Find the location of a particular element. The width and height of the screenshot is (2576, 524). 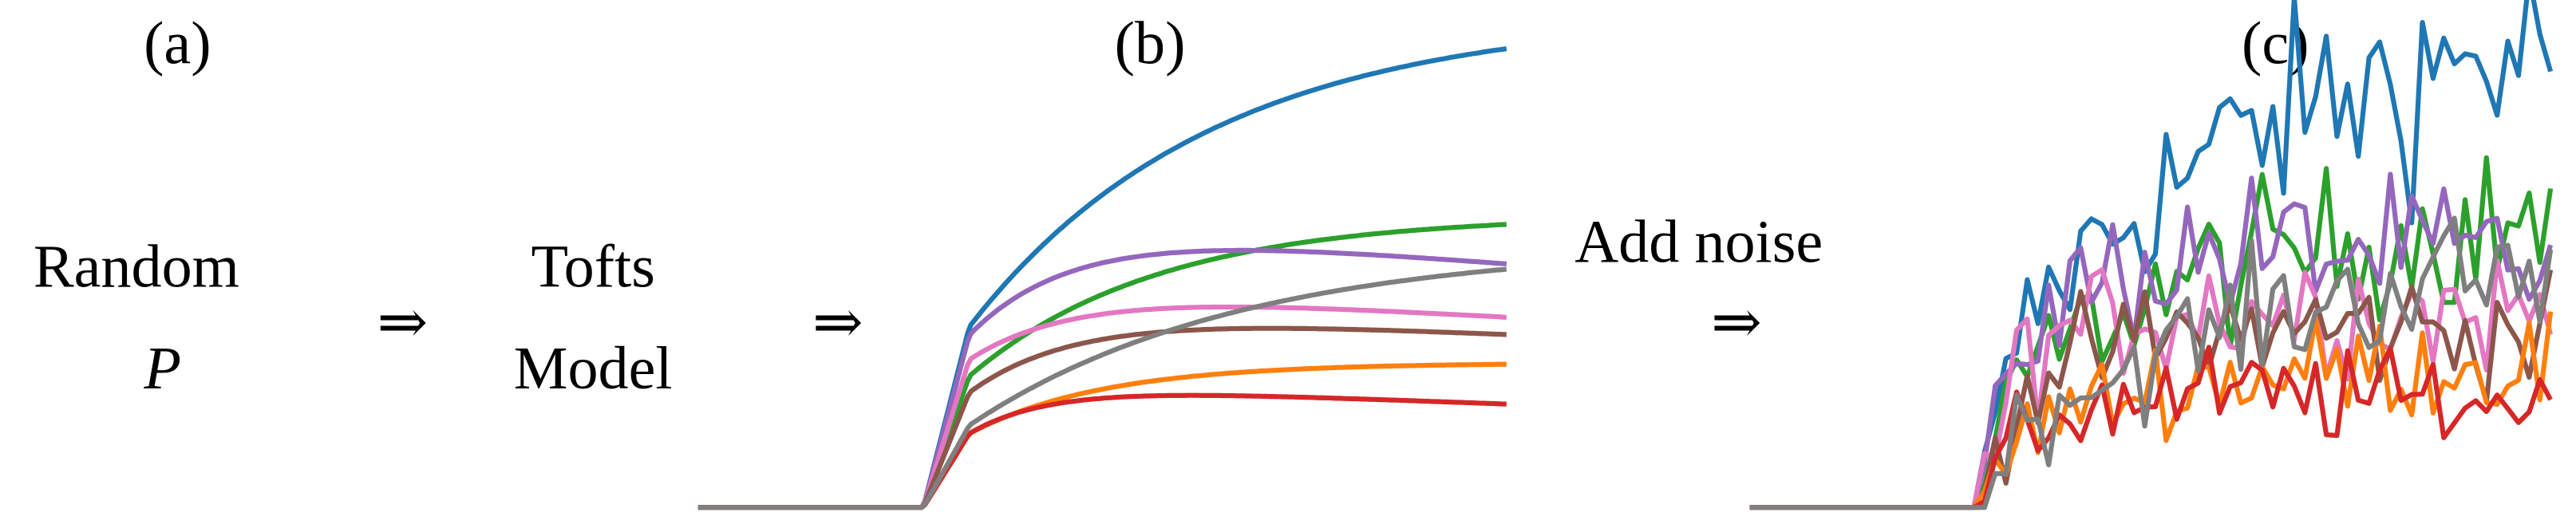

step-text: Model is located at coordinates (593, 368).